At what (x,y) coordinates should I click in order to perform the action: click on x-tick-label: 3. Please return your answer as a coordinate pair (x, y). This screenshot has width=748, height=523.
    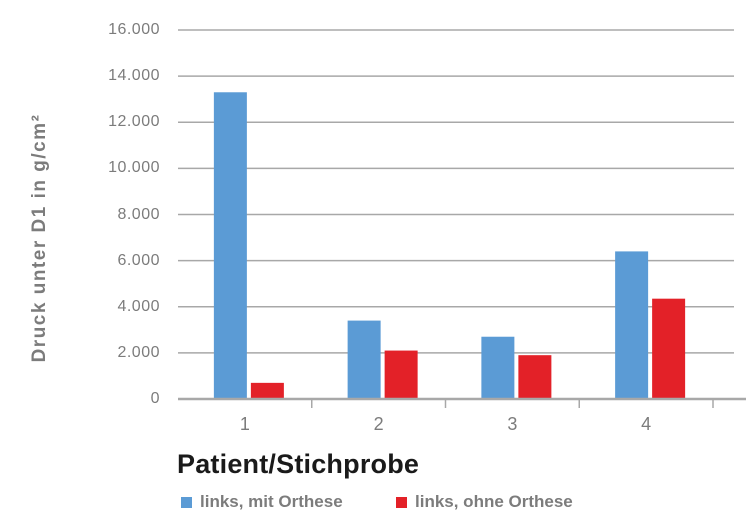
    Looking at the image, I should click on (512, 424).